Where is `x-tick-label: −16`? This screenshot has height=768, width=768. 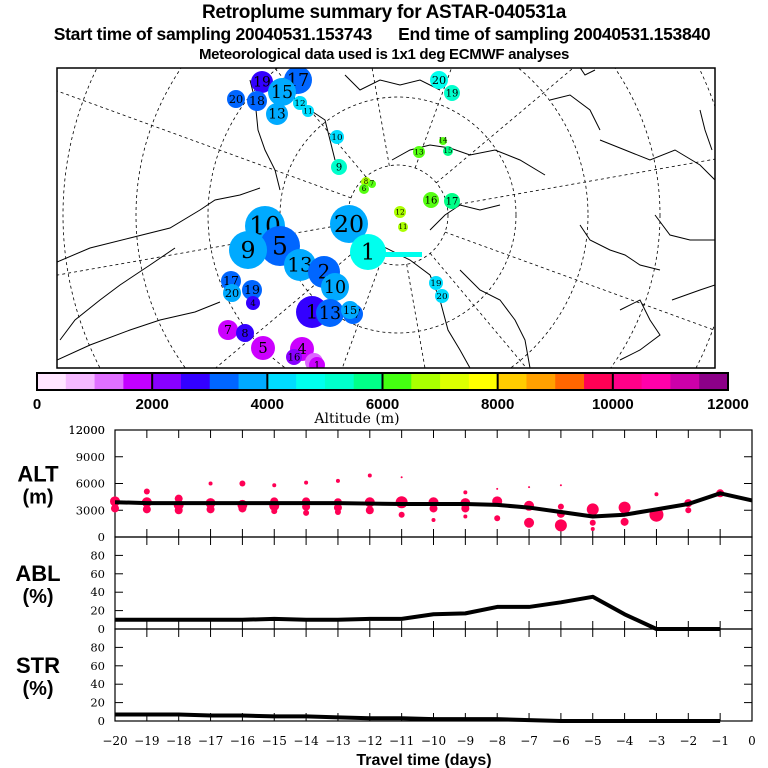
x-tick-label: −16 is located at coordinates (242, 741).